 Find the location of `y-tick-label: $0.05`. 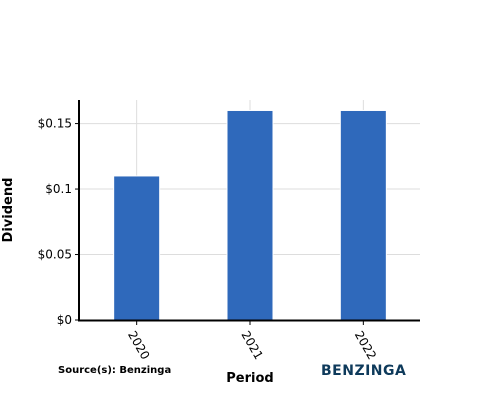

y-tick-label: $0.05 is located at coordinates (55, 255).